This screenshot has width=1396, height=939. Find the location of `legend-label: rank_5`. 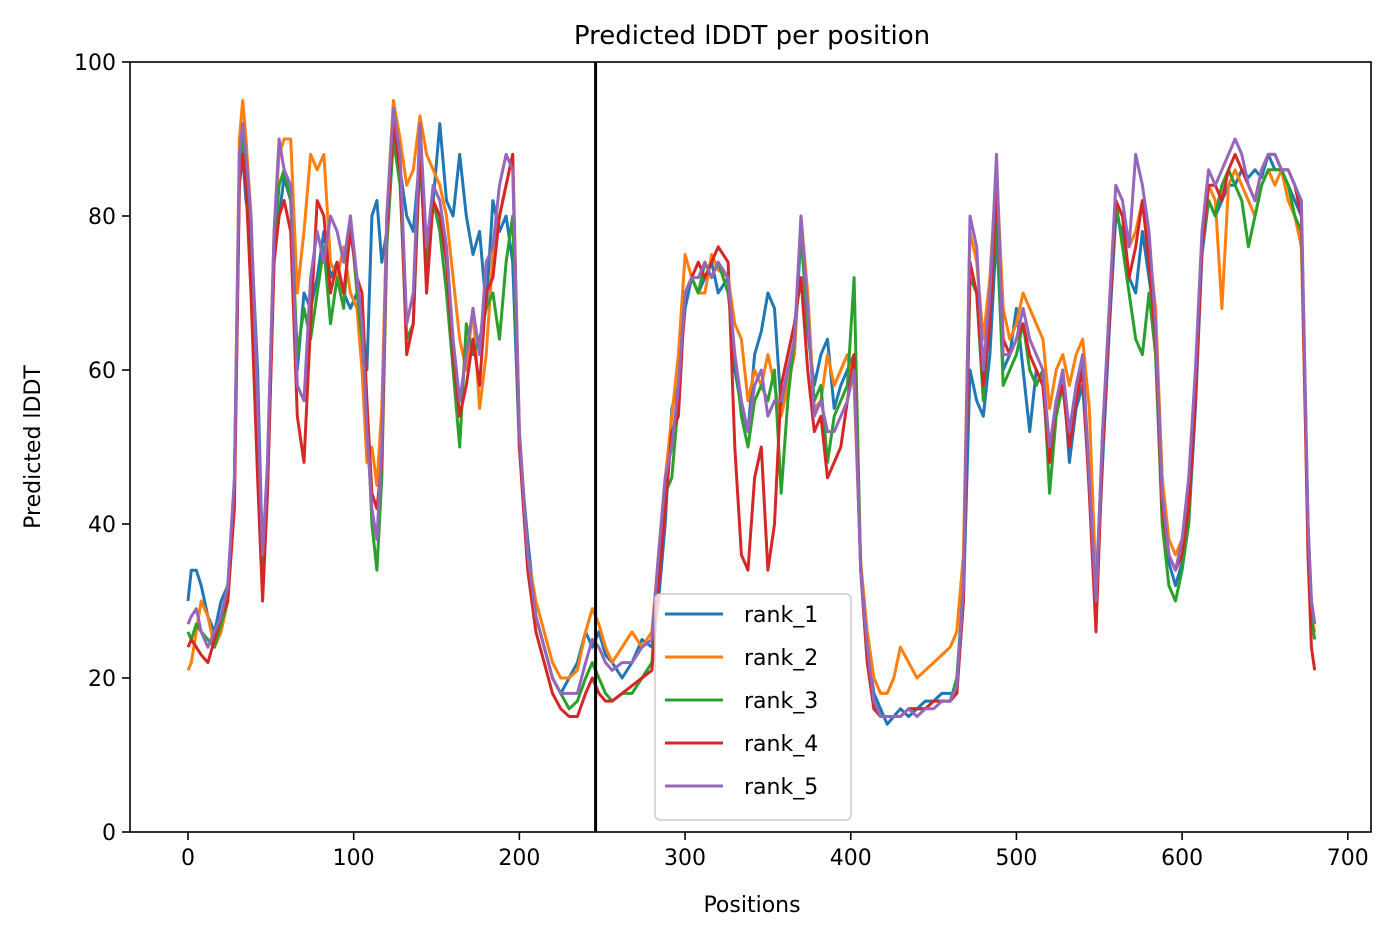

legend-label: rank_5 is located at coordinates (781, 787).